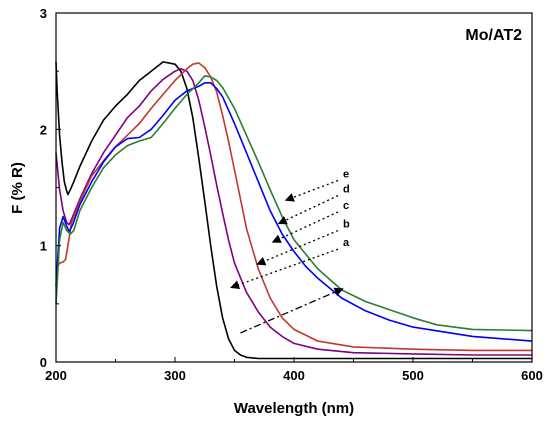 The height and width of the screenshot is (425, 550). Describe the element at coordinates (294, 375) in the screenshot. I see `x-tick-label: 400` at that location.